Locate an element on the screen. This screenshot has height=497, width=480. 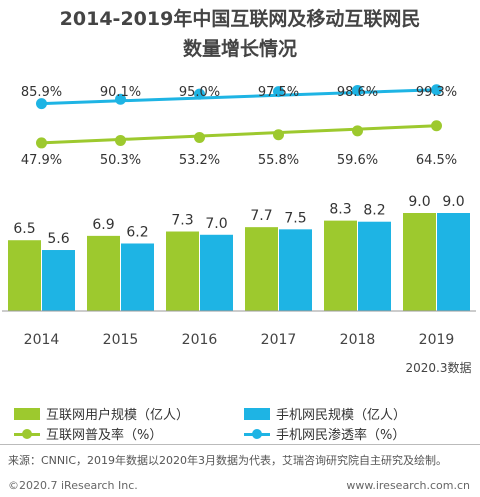
bar-internet-users-2016 is located at coordinates (182, 271).